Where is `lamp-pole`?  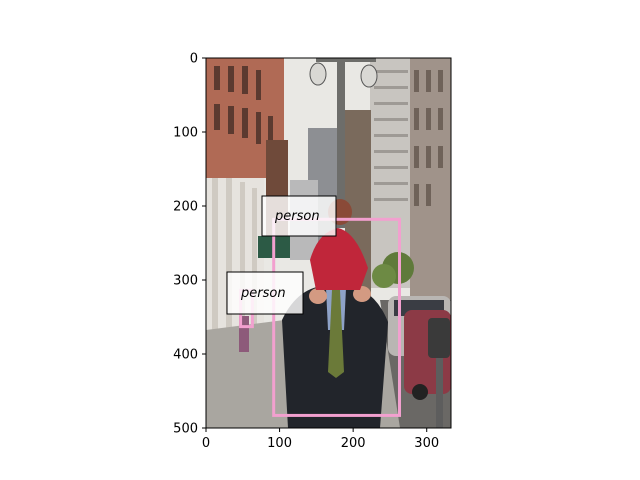 lamp-pole is located at coordinates (341, 143).